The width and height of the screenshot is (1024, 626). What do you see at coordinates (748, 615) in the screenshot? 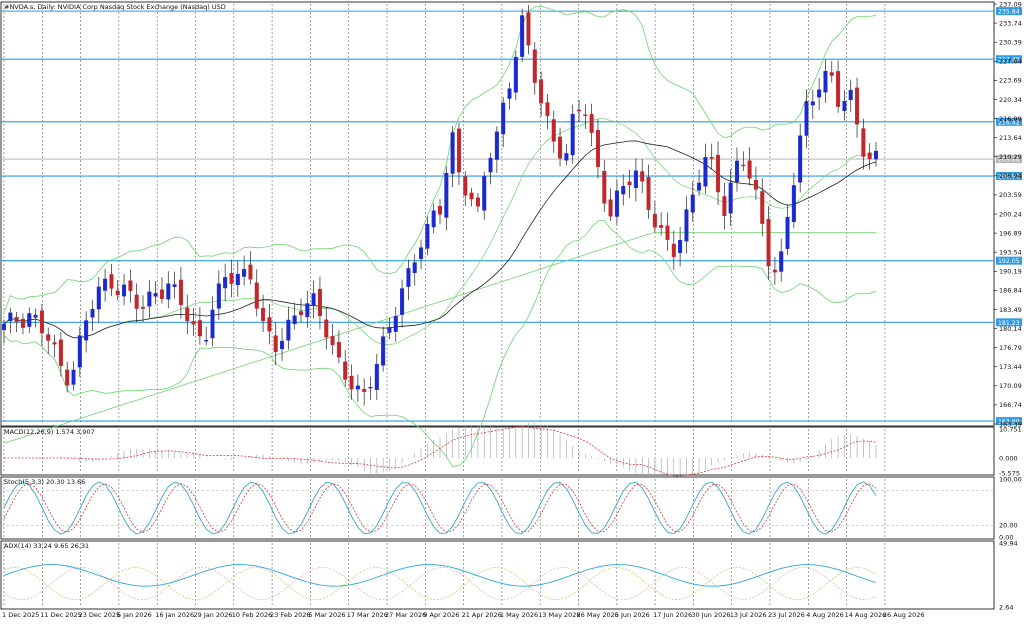
I see `x-tick-label: 13 Jul 2026` at bounding box center [748, 615].